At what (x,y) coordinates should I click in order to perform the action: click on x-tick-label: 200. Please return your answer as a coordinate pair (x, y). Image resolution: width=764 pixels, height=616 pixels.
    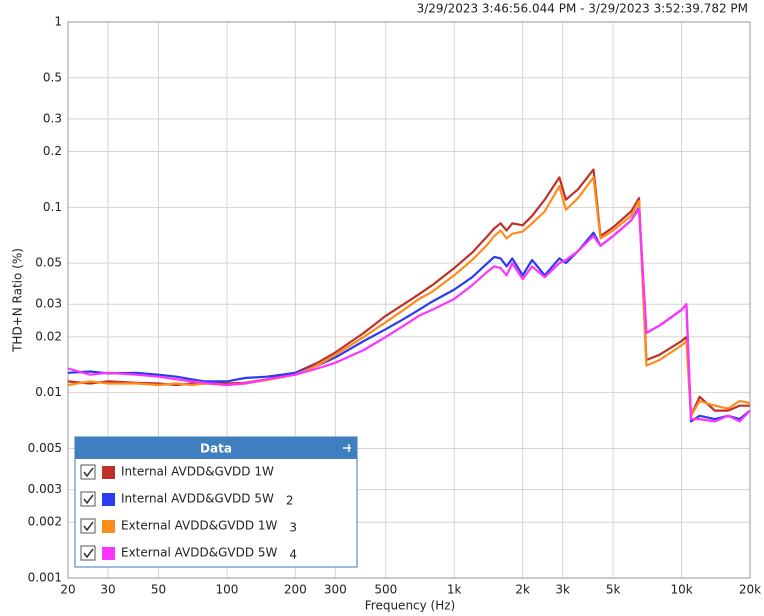
    Looking at the image, I should click on (295, 590).